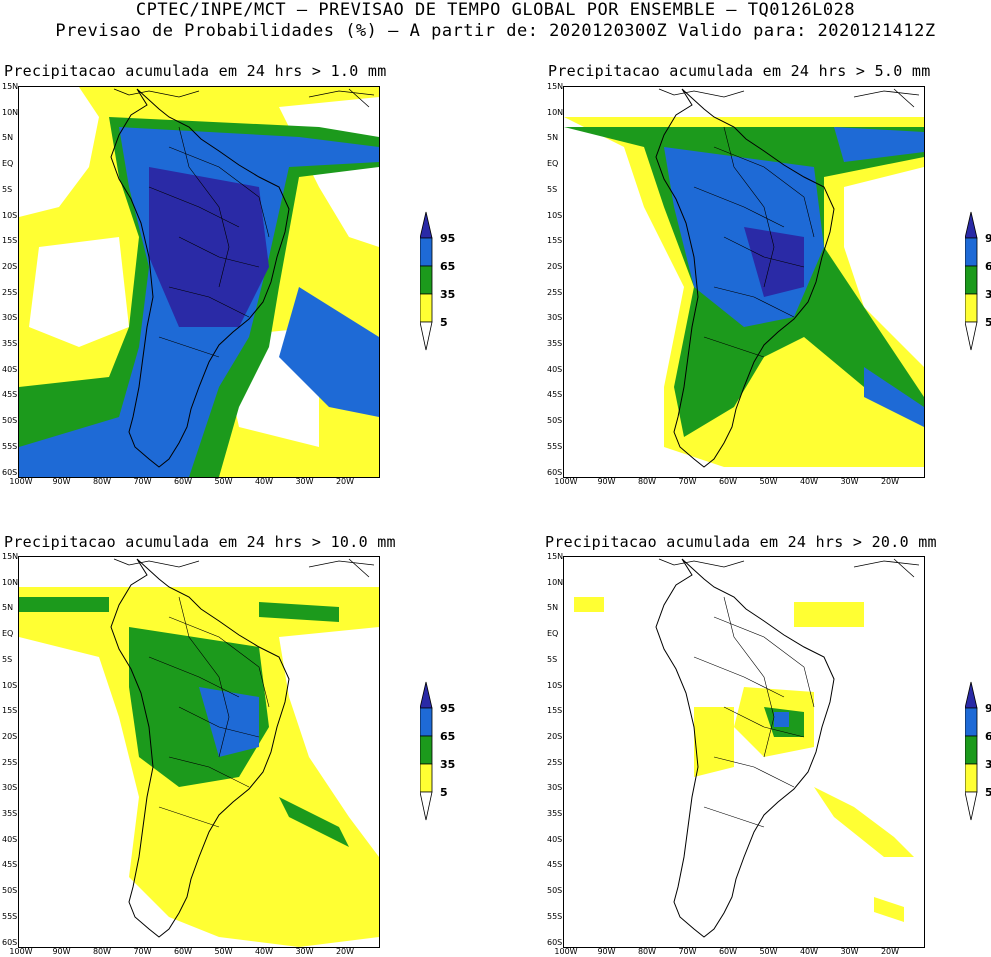 The image size is (991, 957). I want to click on lon-tick-label: 40W, so click(264, 481).